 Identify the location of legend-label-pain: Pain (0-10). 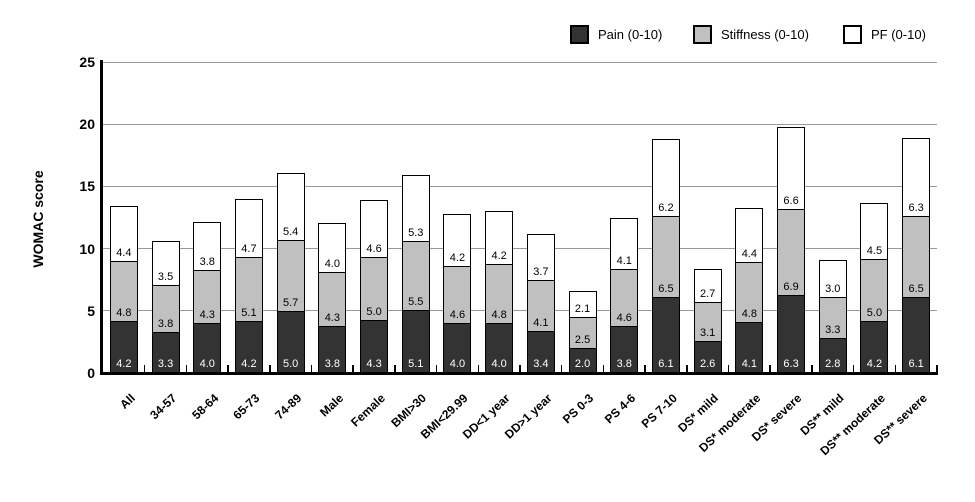
(630, 34).